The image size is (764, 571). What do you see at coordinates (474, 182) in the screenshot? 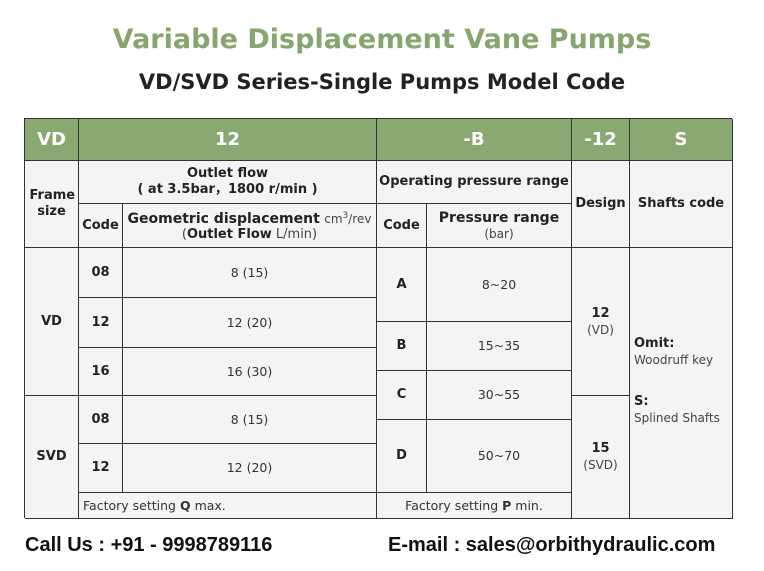
I see `operating-pressure-header: Operating pressure range` at bounding box center [474, 182].